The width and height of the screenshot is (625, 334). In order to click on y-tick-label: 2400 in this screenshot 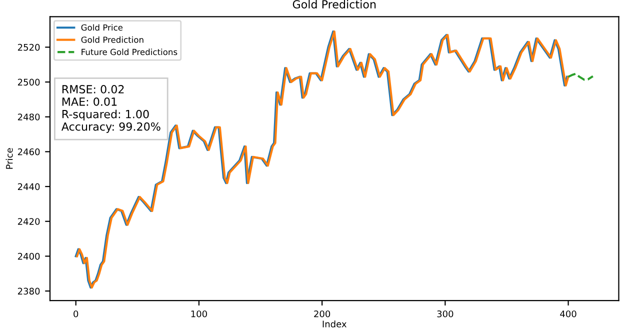, I will do `click(29, 256)`.